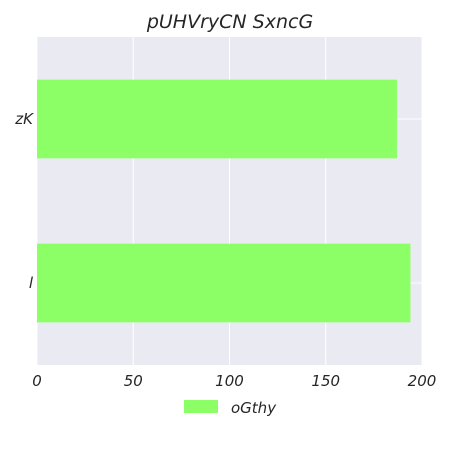 This screenshot has width=450, height=455. I want to click on y-tick-label-0: zK, so click(24, 119).